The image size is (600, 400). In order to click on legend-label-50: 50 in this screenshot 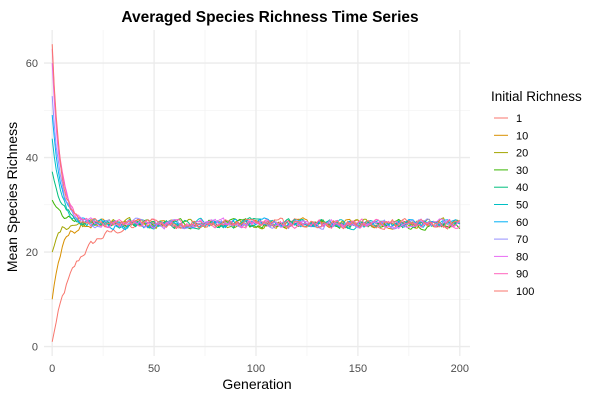, I will do `click(522, 206)`.